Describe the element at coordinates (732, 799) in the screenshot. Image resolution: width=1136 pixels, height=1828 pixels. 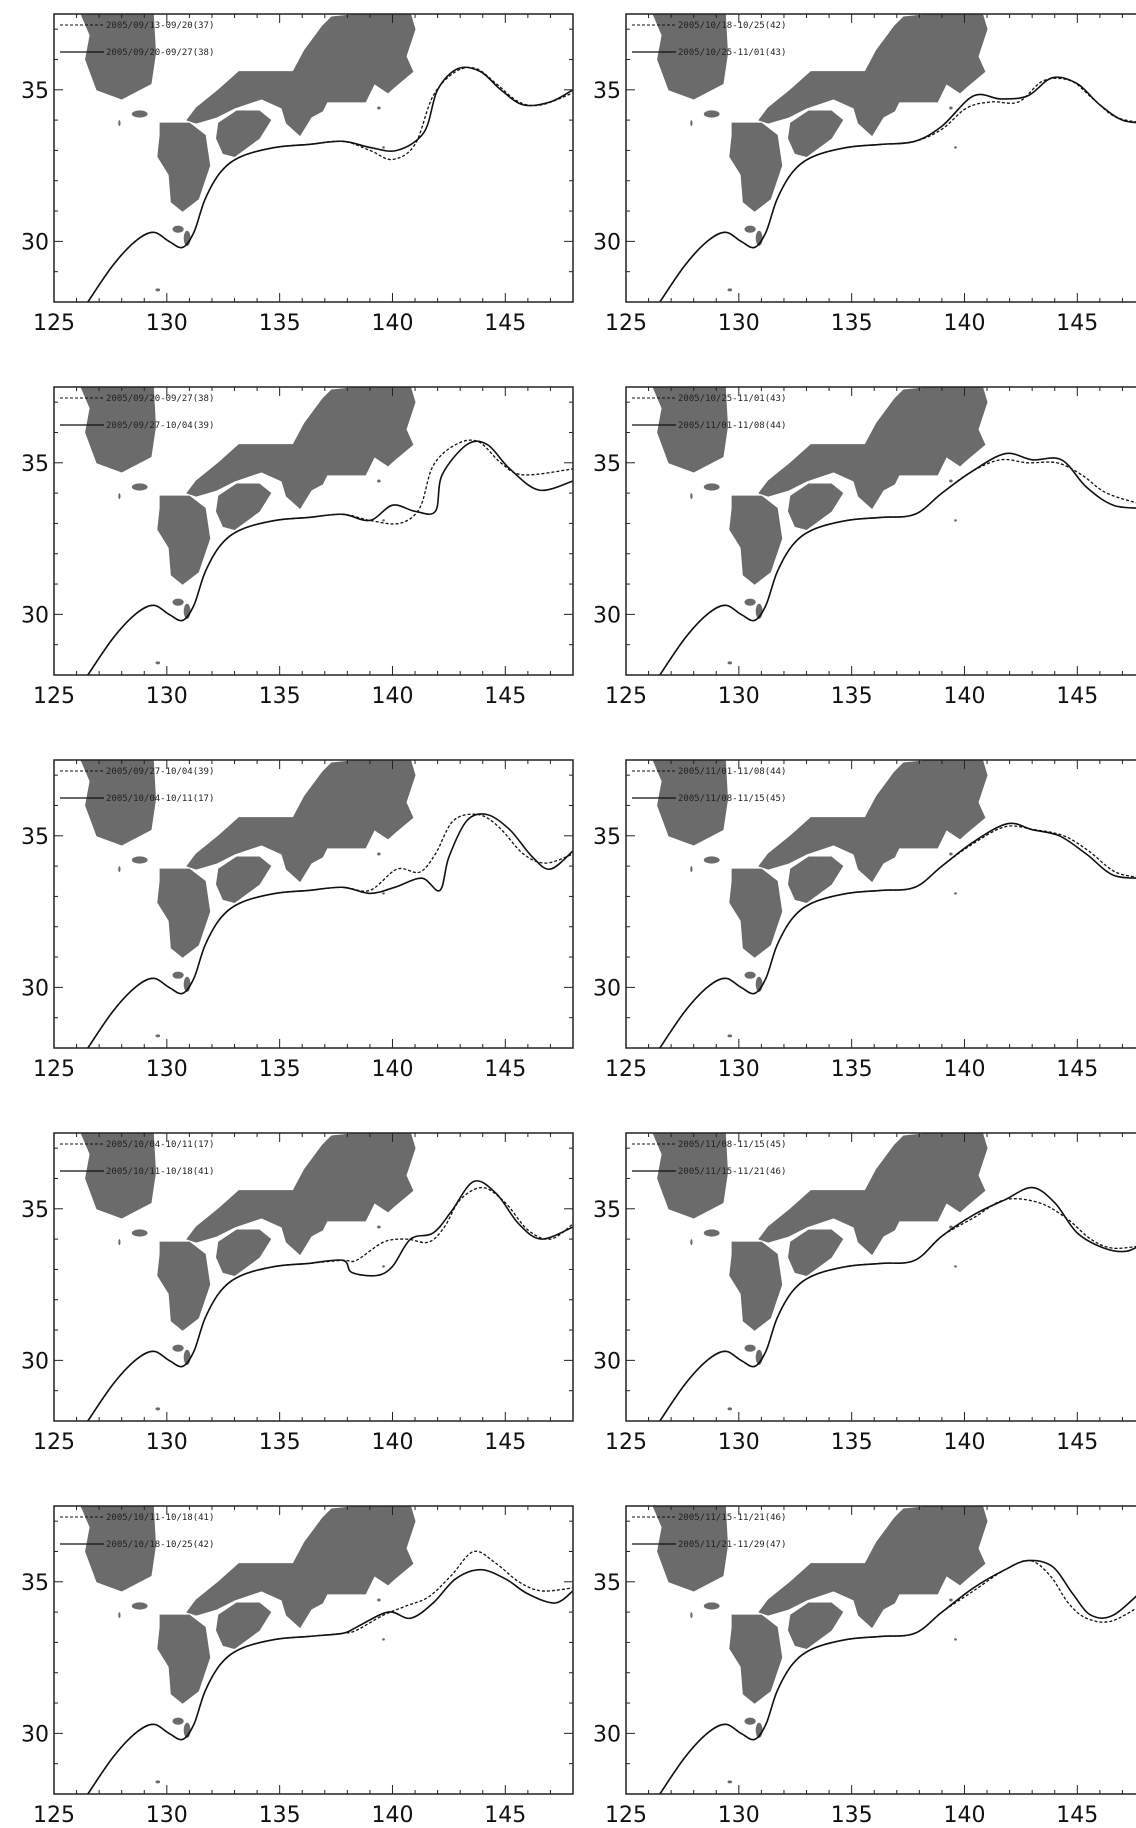
I see `legend-label-solid: 2005/11/08-11/15(45)` at that location.